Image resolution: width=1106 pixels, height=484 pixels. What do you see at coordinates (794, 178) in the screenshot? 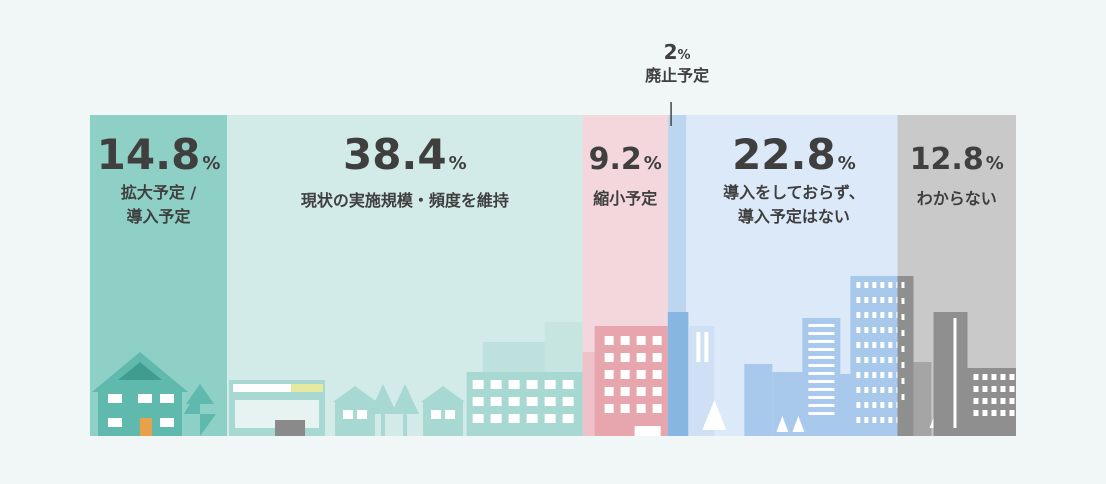
I see `segment-label-not-introduced: 22.8% 導入をしておらず、 導入予定はない` at bounding box center [794, 178].